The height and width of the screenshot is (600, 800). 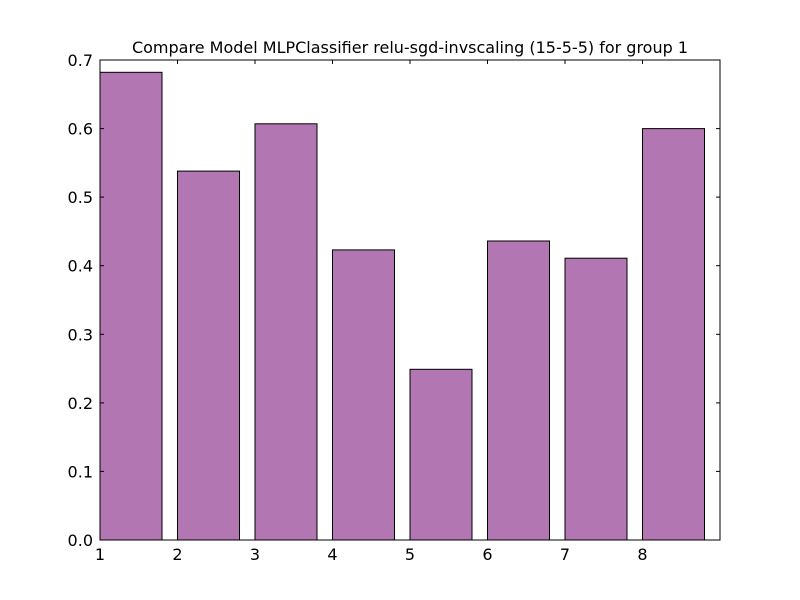 What do you see at coordinates (80, 334) in the screenshot?
I see `y-tick-label: 0.3` at bounding box center [80, 334].